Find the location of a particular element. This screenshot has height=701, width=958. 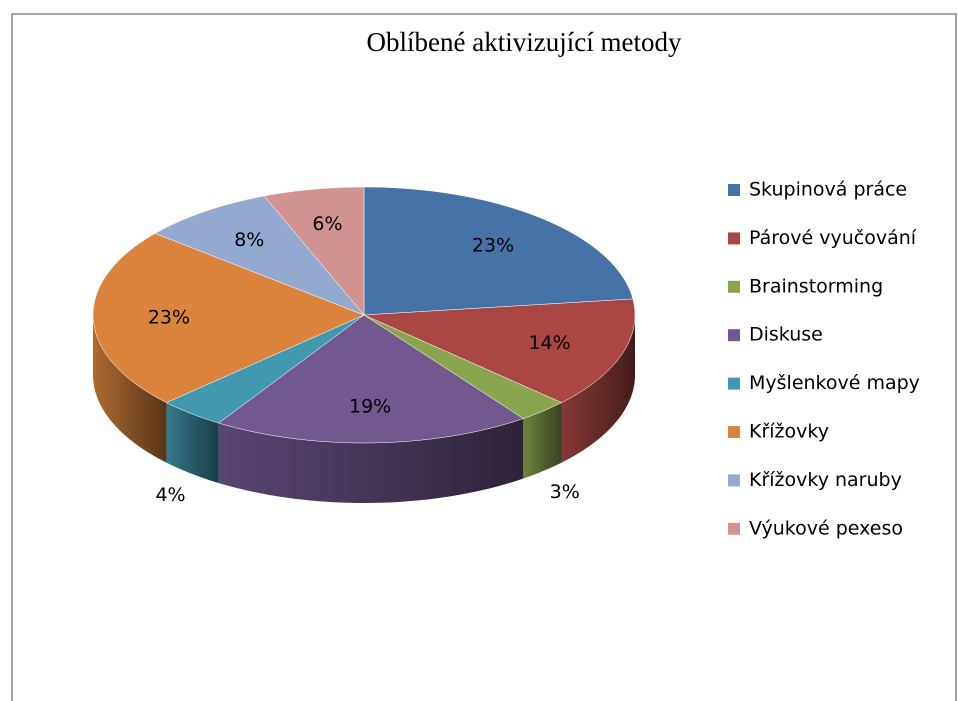

data-label: 4% is located at coordinates (170, 495).